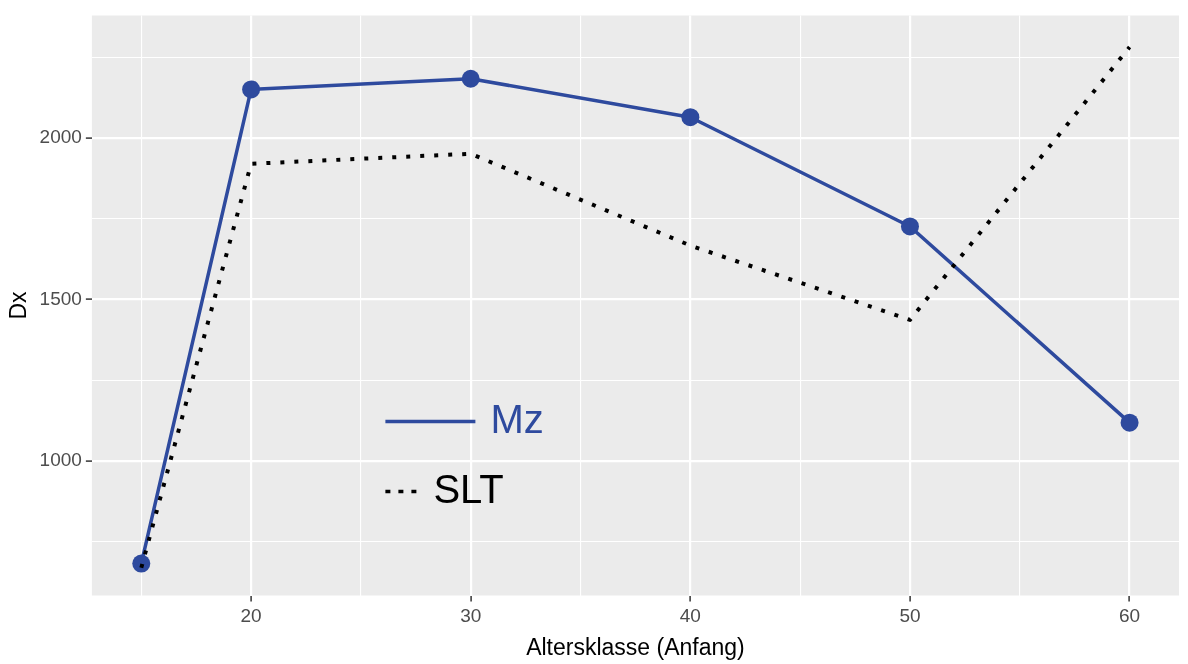 This screenshot has height=664, width=1188. Describe the element at coordinates (60, 298) in the screenshot. I see `y-tick-label: 1500` at that location.